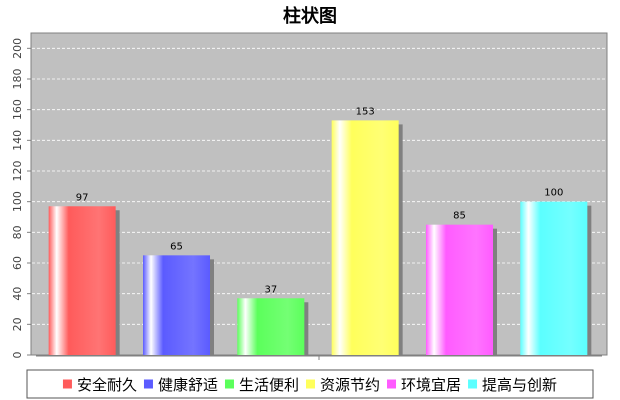 Image resolution: width=620 pixels, height=400 pixels. What do you see at coordinates (17, 48) in the screenshot?
I see `y-tick-label: 200` at bounding box center [17, 48].